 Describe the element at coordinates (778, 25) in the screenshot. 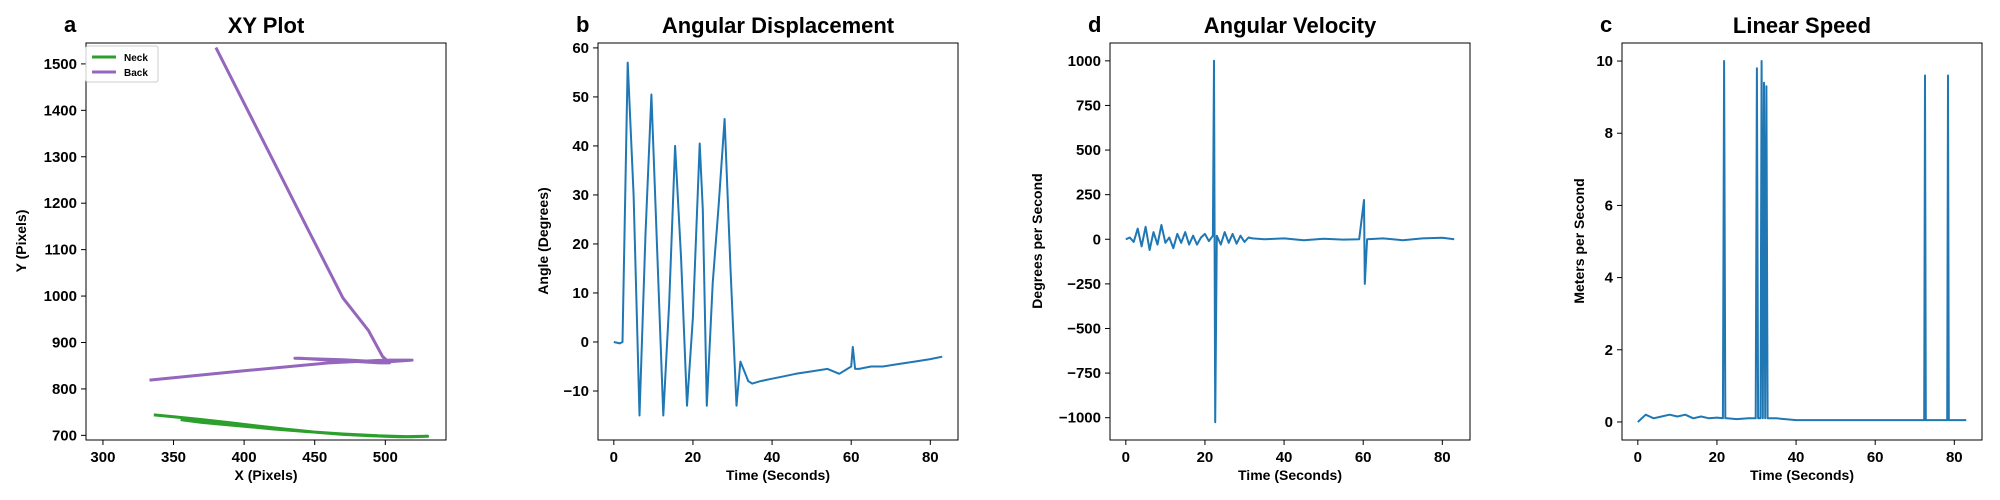

I see `chart-title: Angular Displacement` at that location.